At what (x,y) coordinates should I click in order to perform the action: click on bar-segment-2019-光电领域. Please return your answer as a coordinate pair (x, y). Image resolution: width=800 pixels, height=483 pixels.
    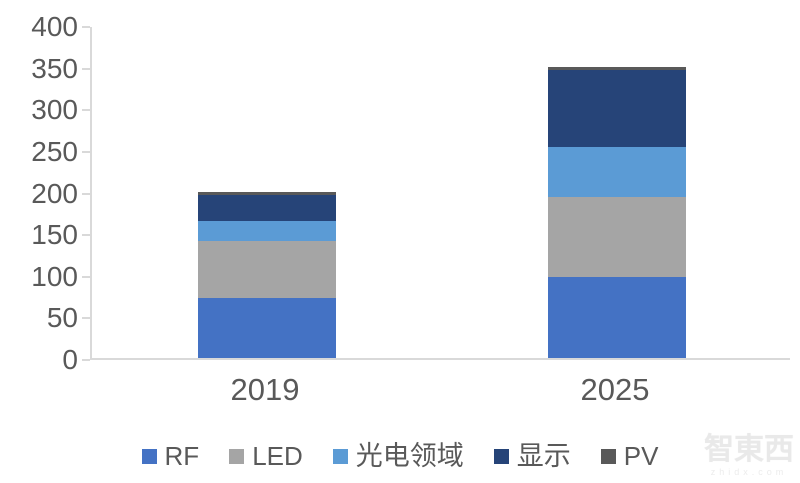
    Looking at the image, I should click on (267, 231).